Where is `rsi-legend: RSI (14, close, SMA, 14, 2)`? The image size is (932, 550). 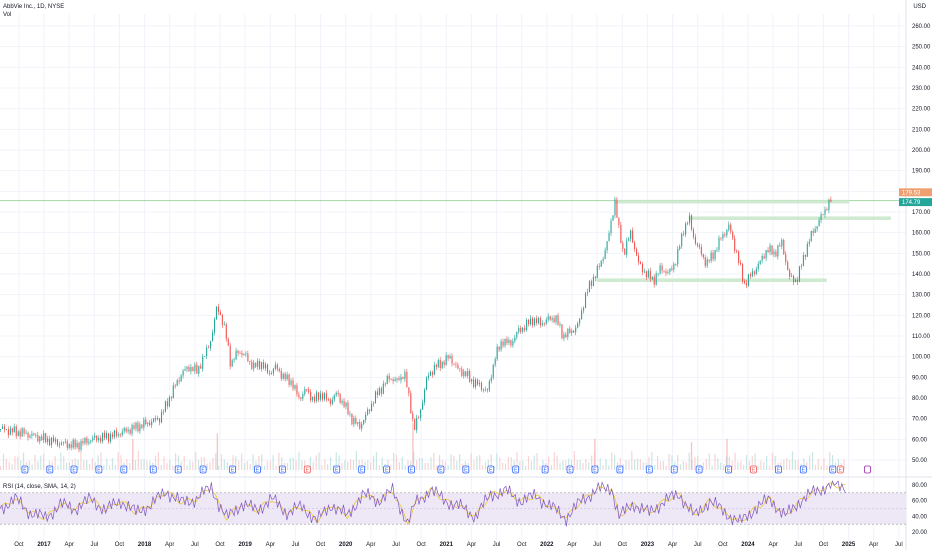
rsi-legend: RSI (14, close, SMA, 14, 2) is located at coordinates (39, 487).